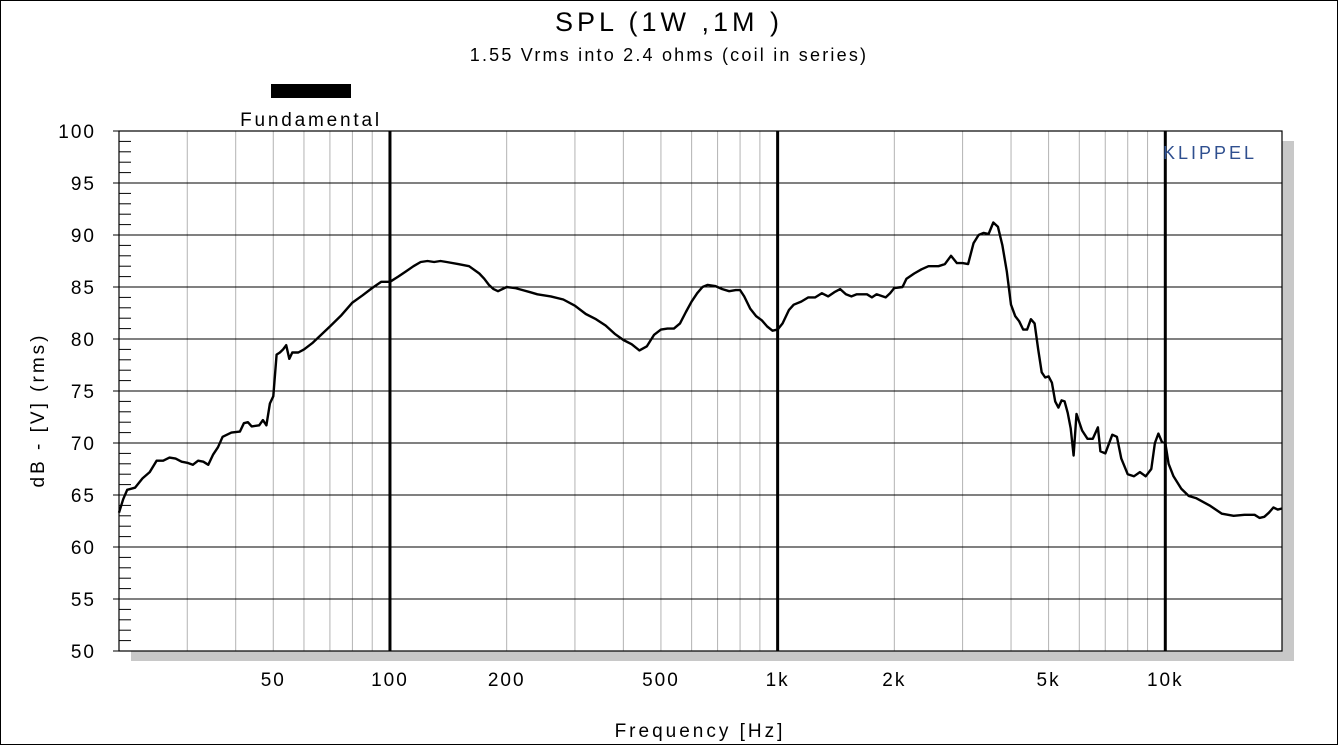 The image size is (1338, 745). Describe the element at coordinates (83, 548) in the screenshot. I see `y-tick-label: 60` at that location.